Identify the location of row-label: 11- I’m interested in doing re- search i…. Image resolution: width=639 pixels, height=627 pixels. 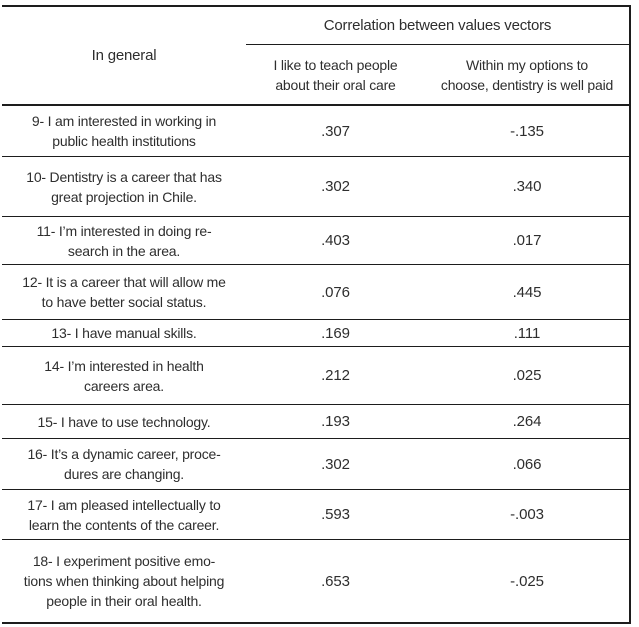
(124, 240).